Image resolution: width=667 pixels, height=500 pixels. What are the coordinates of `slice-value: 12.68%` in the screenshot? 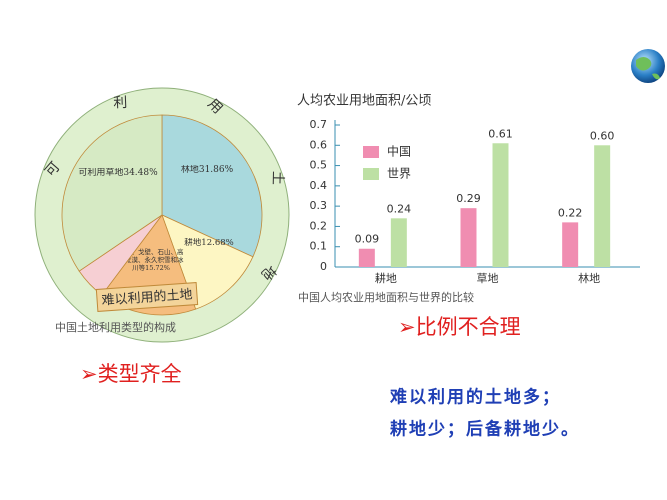 It's located at (217, 243).